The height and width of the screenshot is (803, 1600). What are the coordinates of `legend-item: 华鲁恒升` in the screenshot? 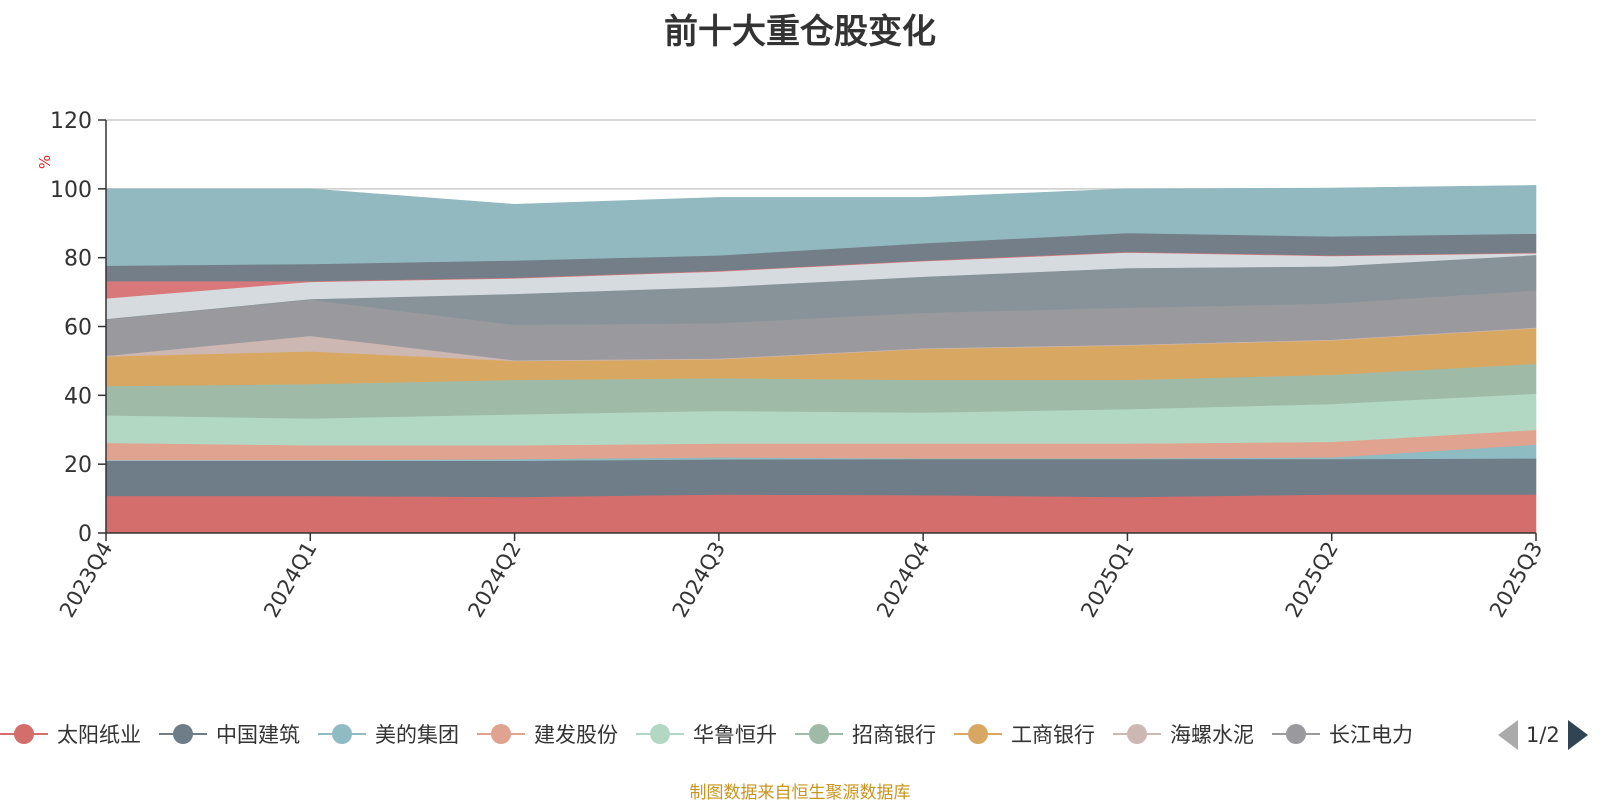 It's located at (706, 734).